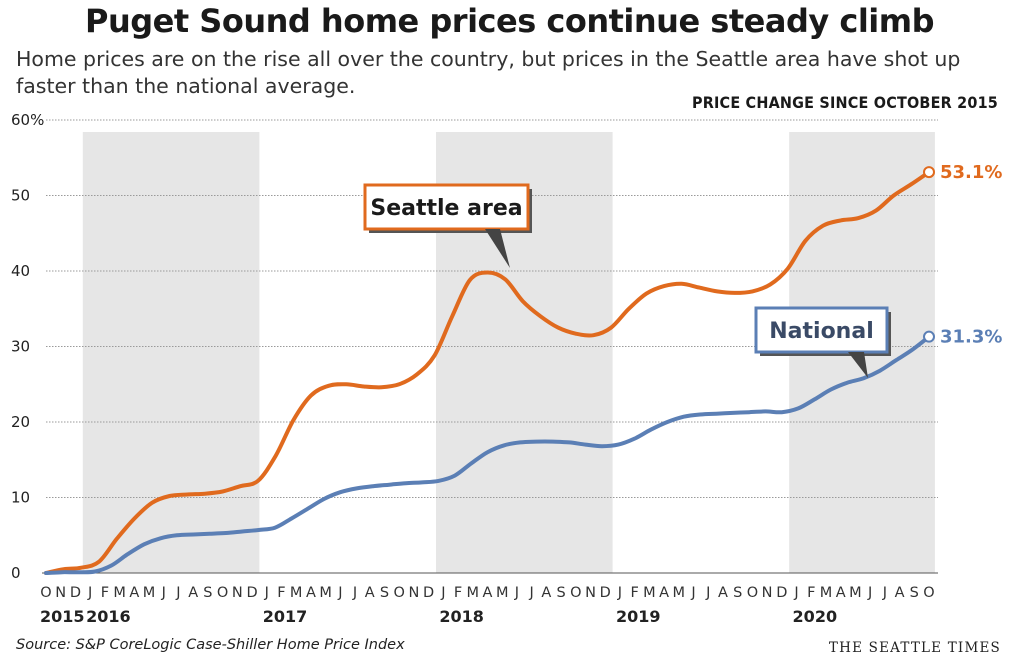 The height and width of the screenshot is (659, 1019). Describe the element at coordinates (20, 347) in the screenshot. I see `y-tick-label: 30` at that location.